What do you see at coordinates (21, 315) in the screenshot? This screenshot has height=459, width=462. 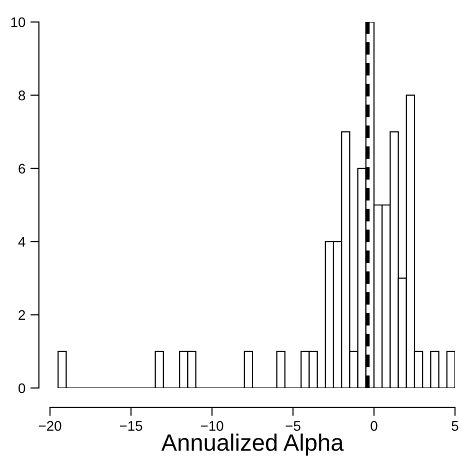 I see `y-tick-label: 2` at bounding box center [21, 315].